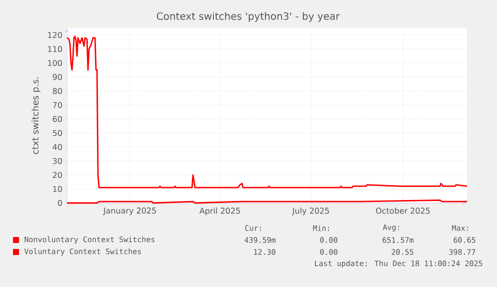 The image size is (497, 287). Describe the element at coordinates (55, 35) in the screenshot. I see `y-tick-label: 120` at that location.